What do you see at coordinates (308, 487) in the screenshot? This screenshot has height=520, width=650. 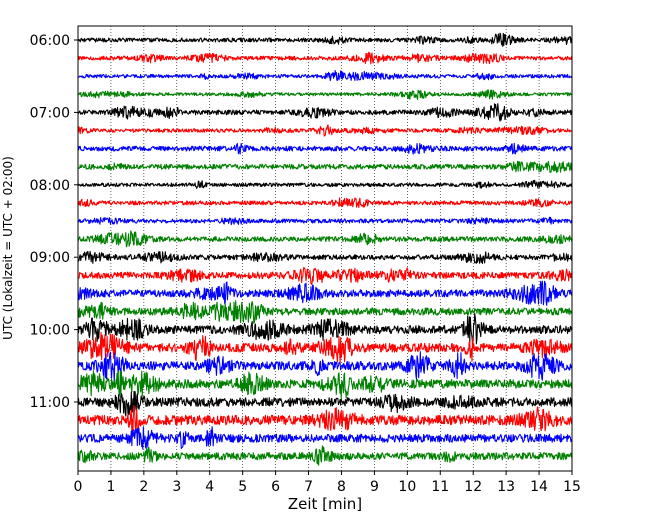 I see `x-tick-label: 7` at bounding box center [308, 487].